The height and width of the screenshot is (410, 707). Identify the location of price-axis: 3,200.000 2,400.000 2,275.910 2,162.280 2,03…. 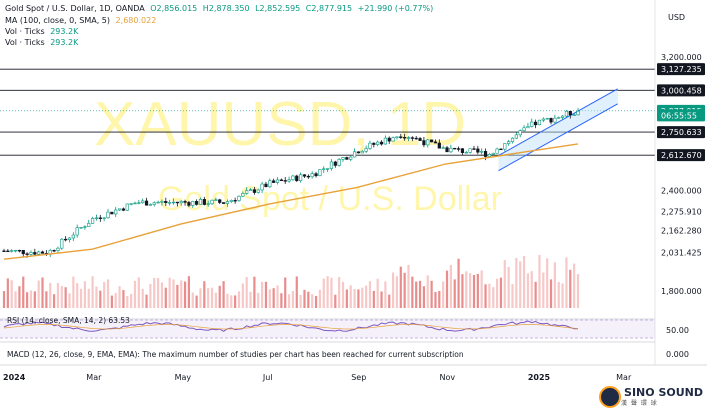
(681, 206).